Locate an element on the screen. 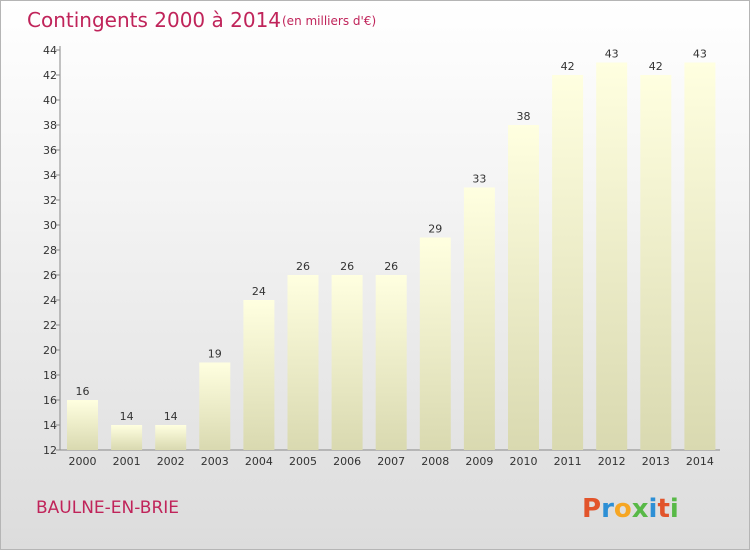 The height and width of the screenshot is (550, 750). proxiti-logo: Proxiti is located at coordinates (630, 509).